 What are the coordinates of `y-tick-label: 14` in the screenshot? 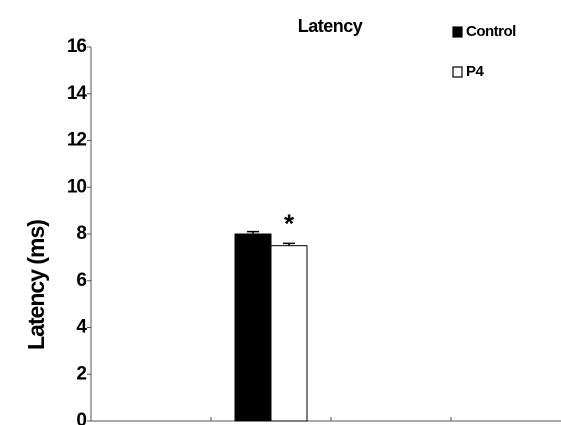 It's located at (77, 93).